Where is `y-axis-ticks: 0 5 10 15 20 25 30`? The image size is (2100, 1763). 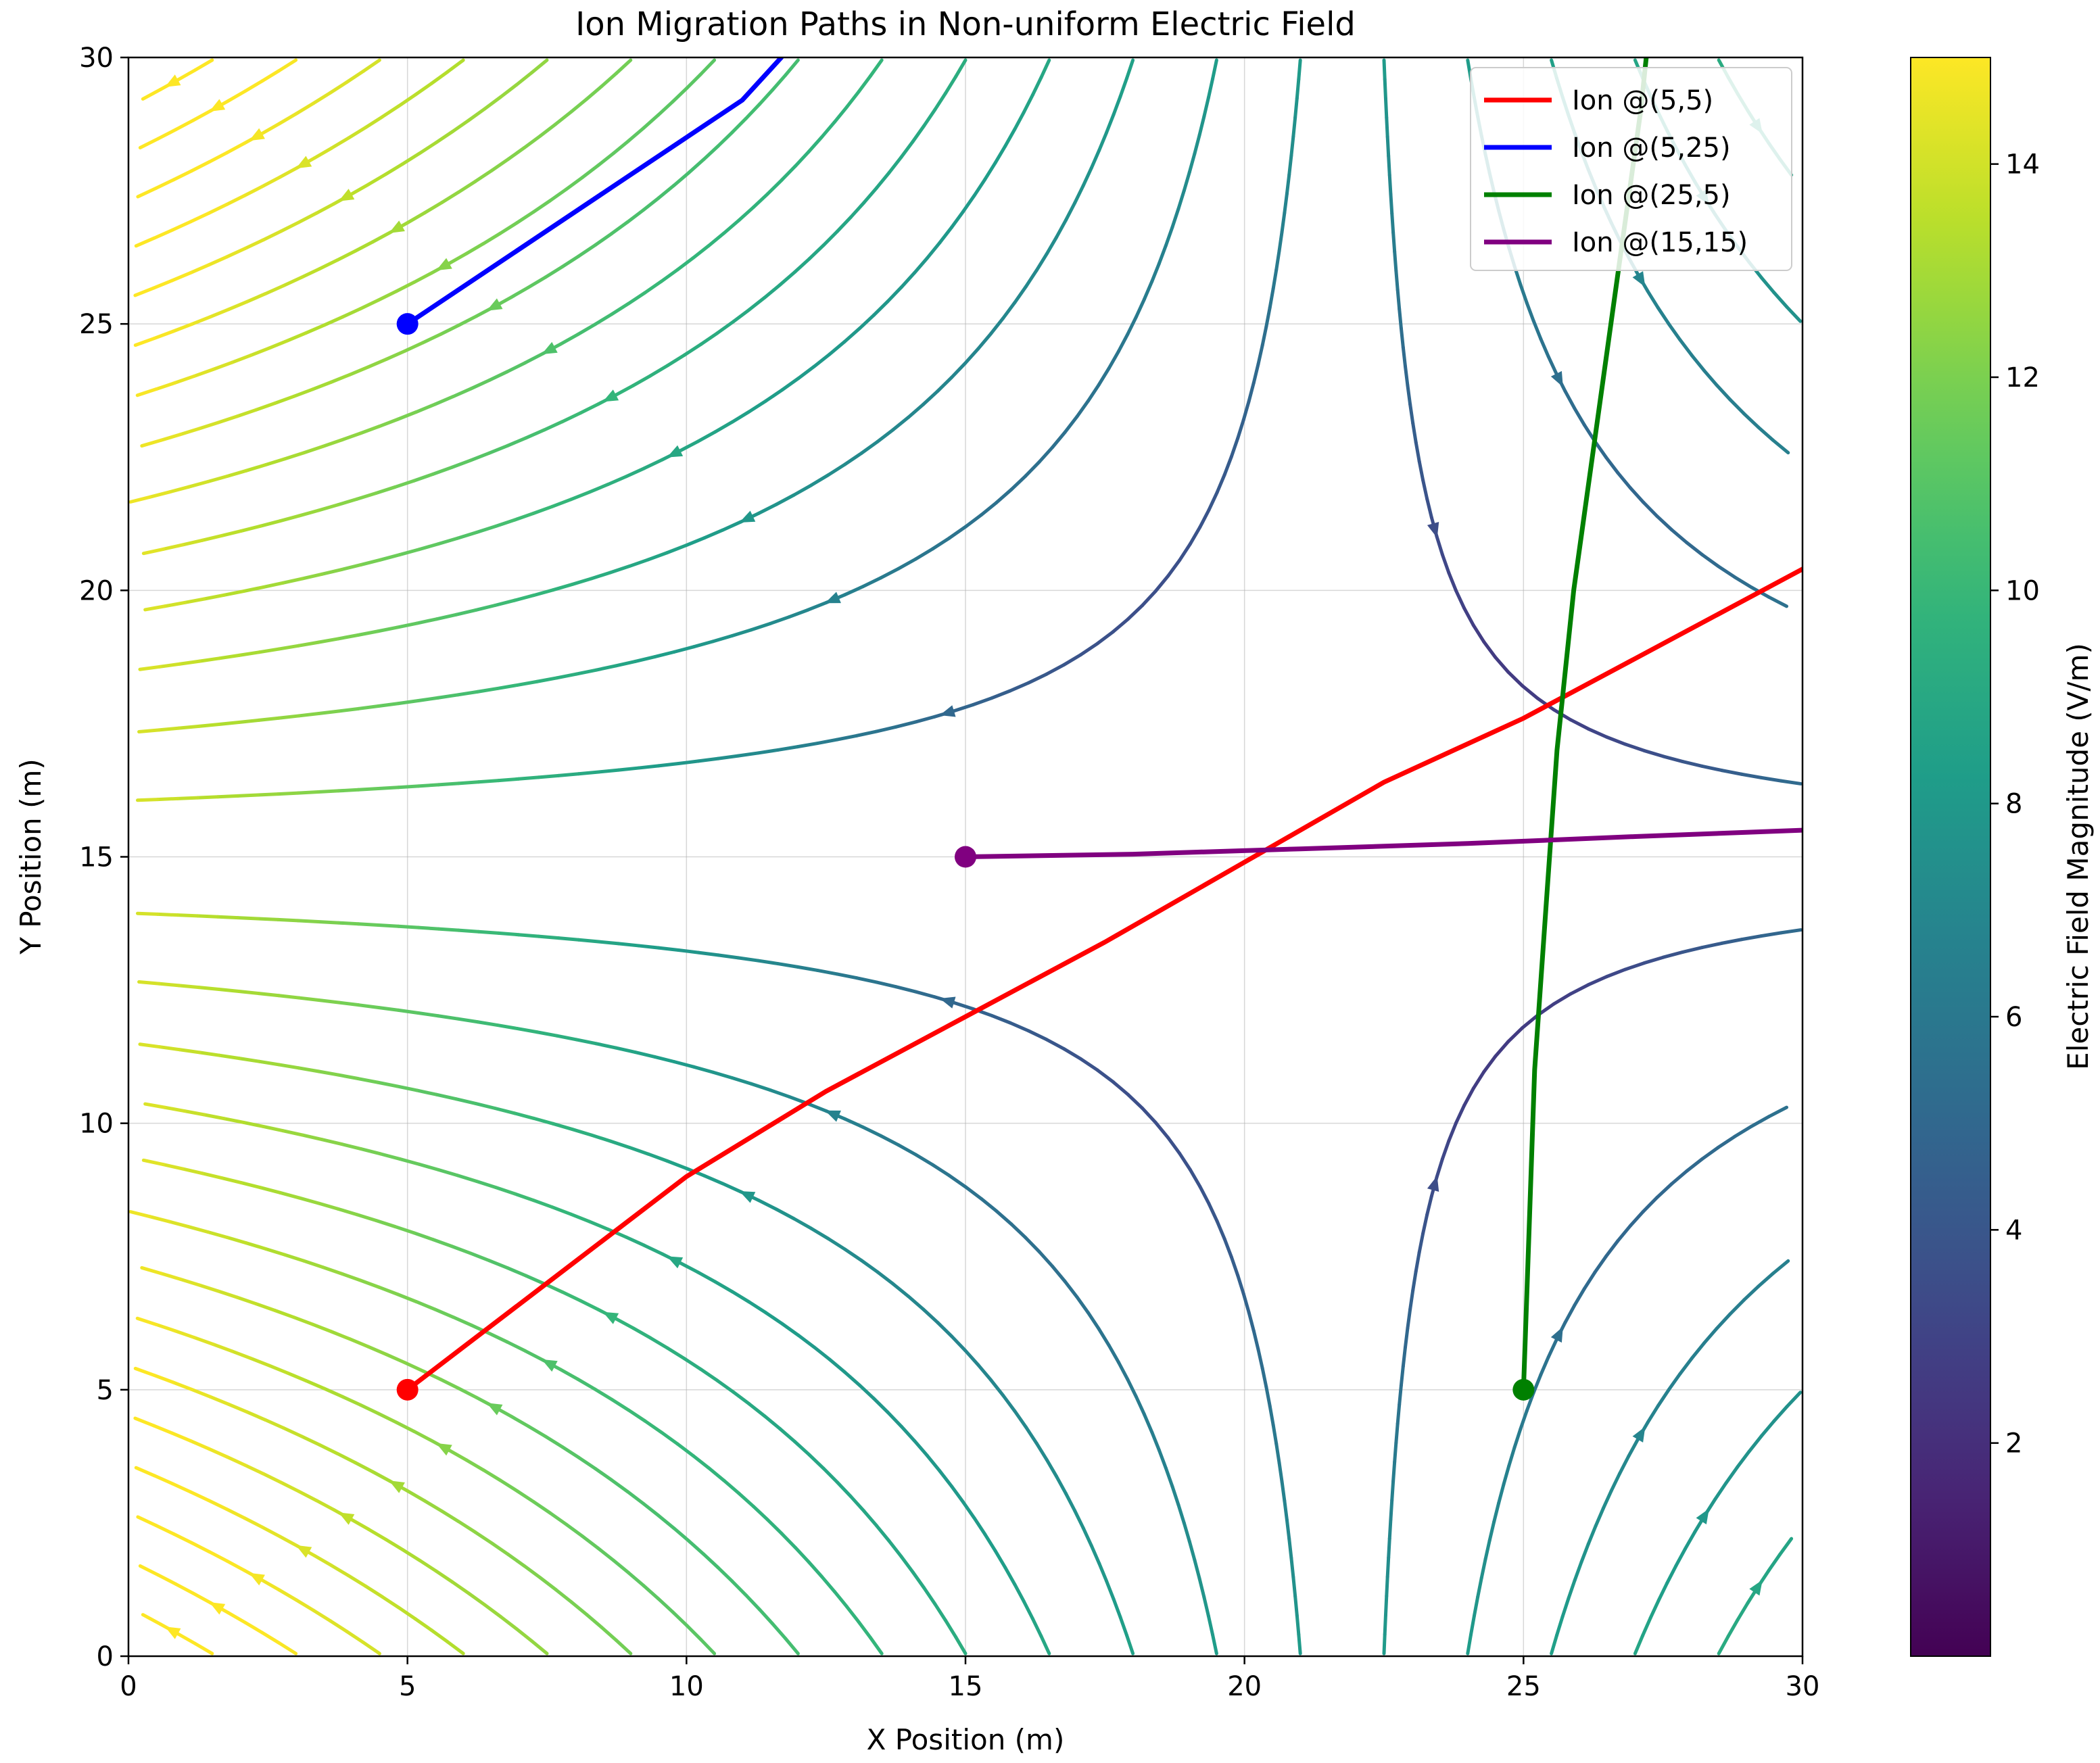
y-axis-ticks: 0 5 10 15 20 25 30 is located at coordinates (104, 857).